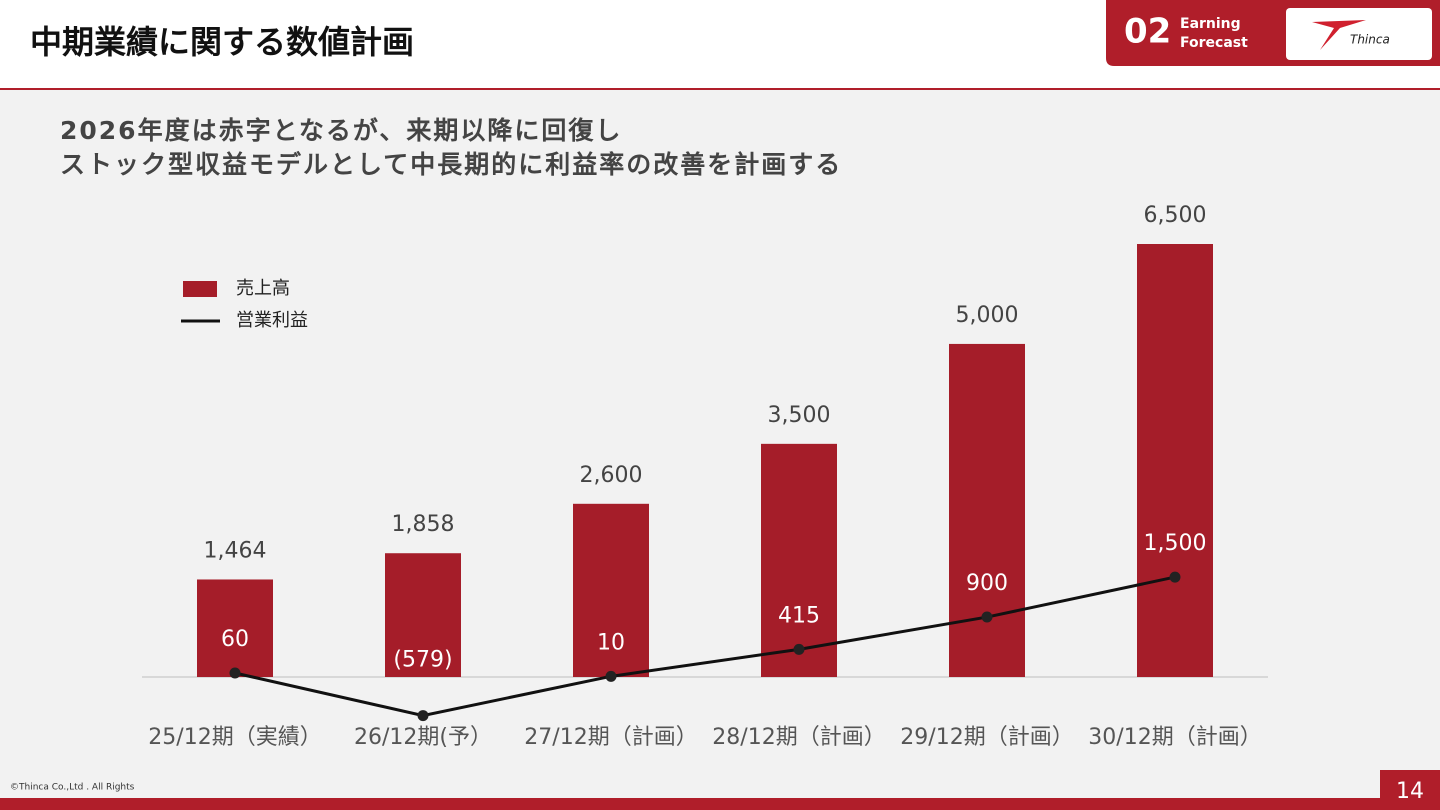 This screenshot has height=810, width=1440. Describe the element at coordinates (1147, 32) in the screenshot. I see `section-number: 02` at that location.